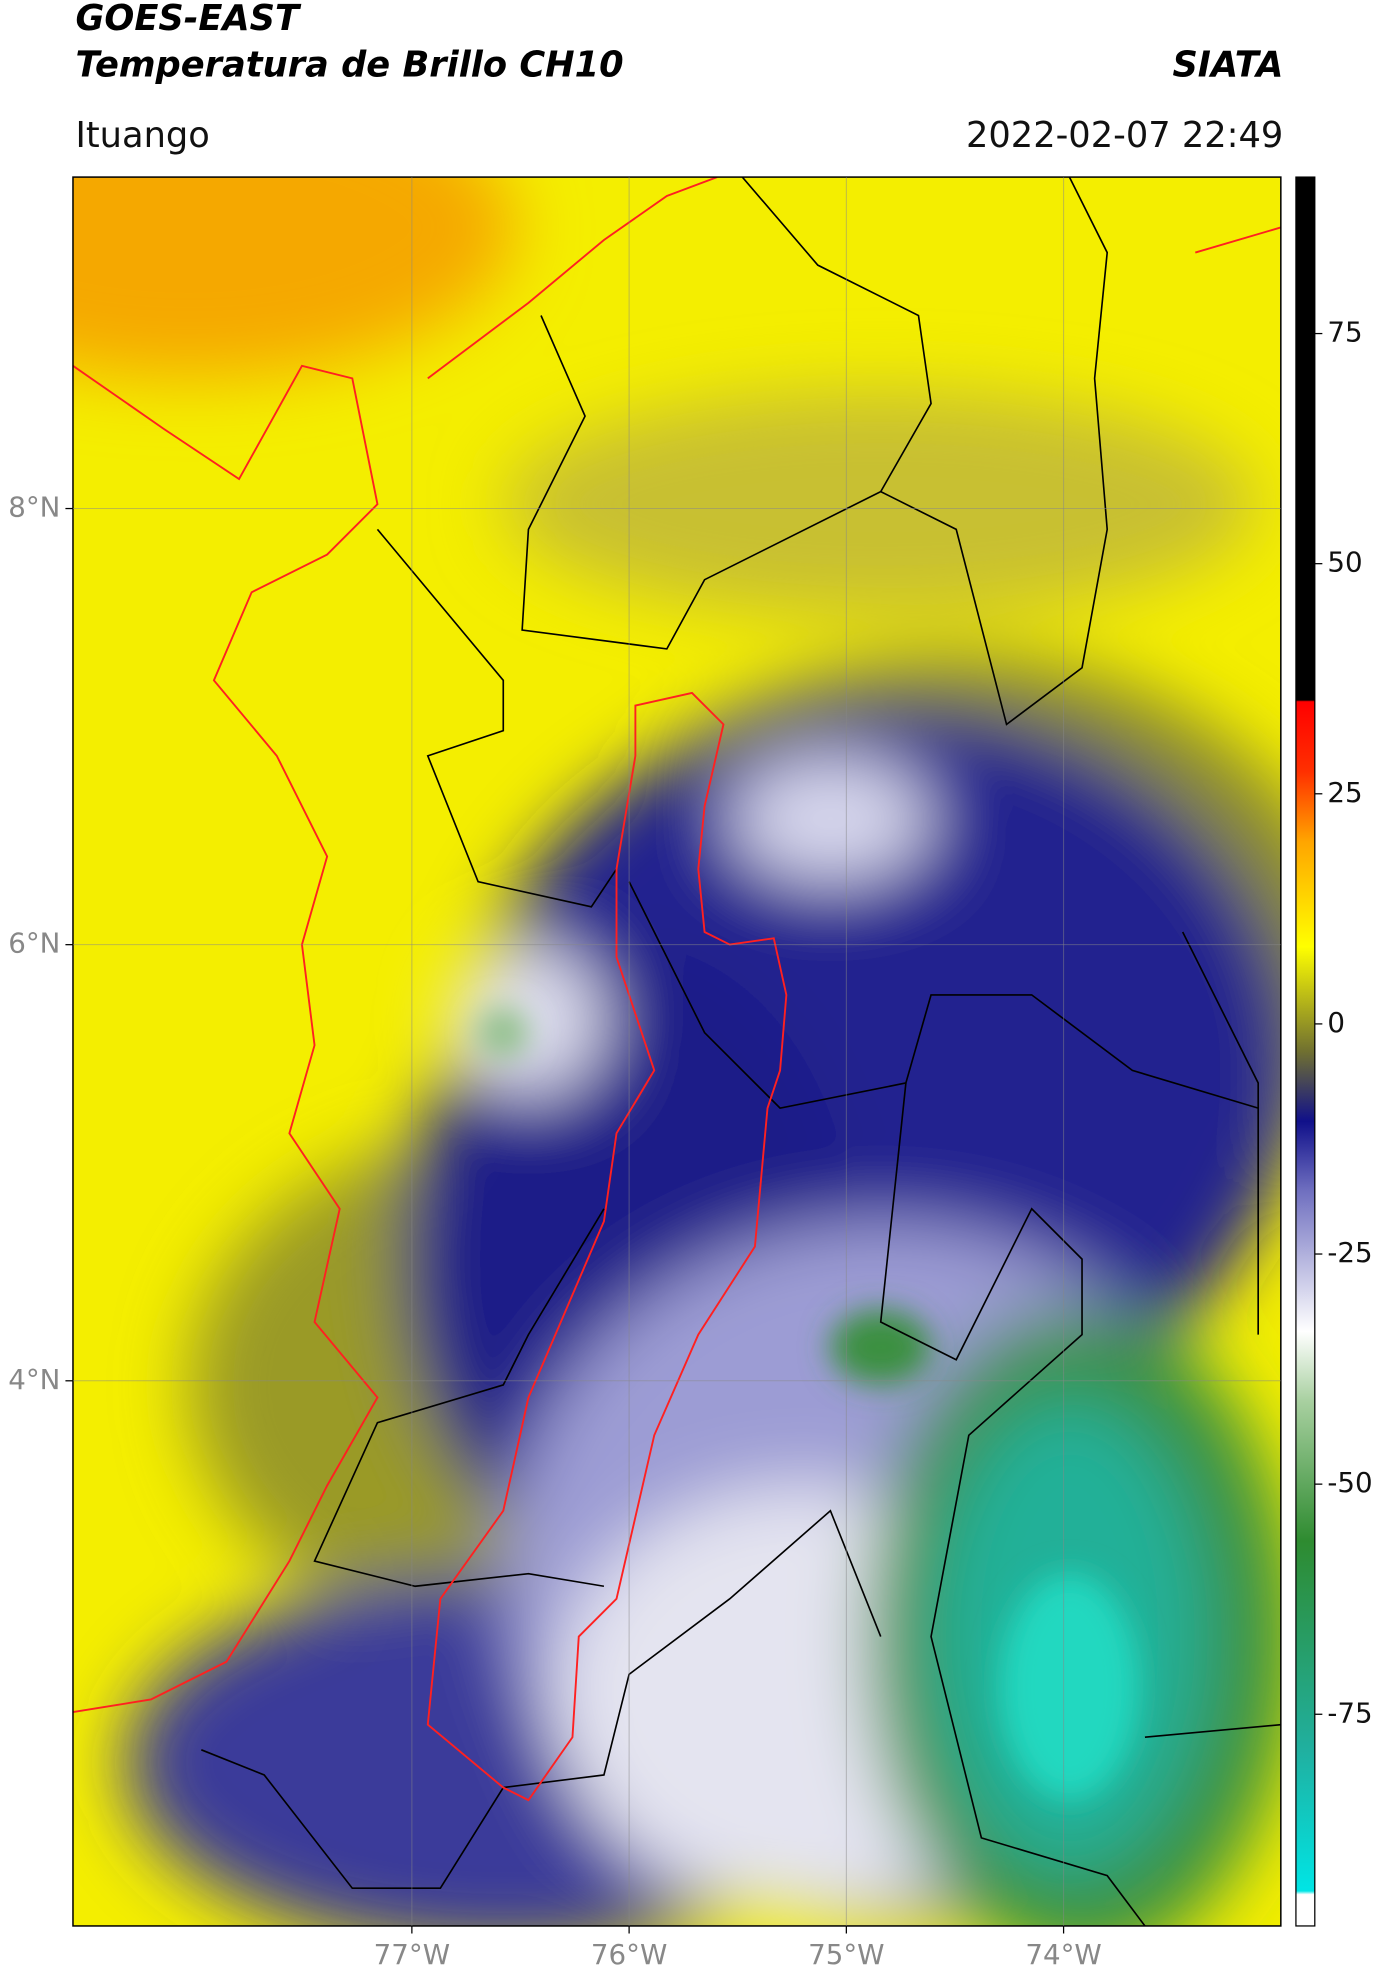  What do you see at coordinates (188, 19) in the screenshot?
I see `title: GOES-EAST` at bounding box center [188, 19].